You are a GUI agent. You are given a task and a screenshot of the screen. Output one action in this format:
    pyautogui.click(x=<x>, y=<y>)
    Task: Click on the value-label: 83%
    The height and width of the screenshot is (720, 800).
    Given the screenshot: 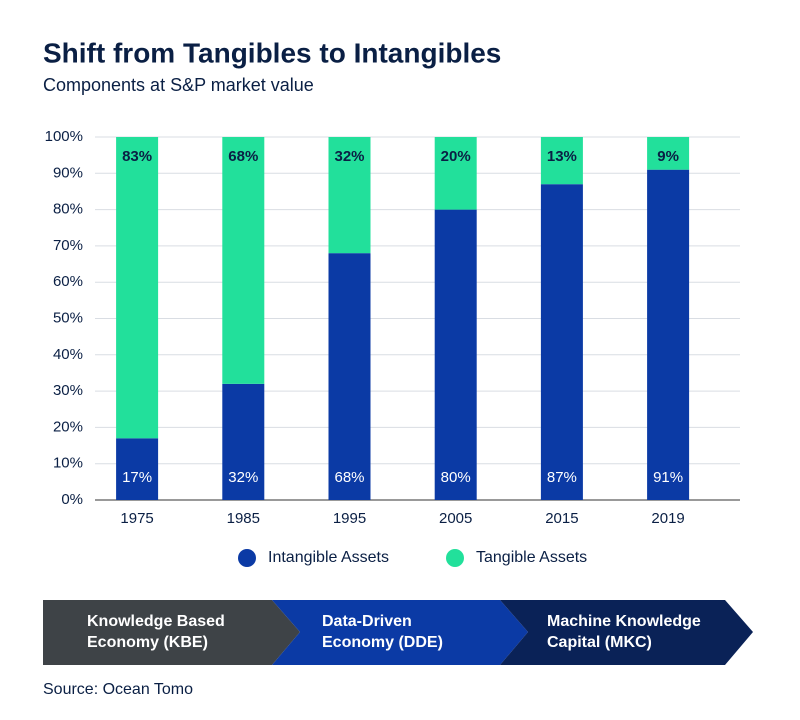 What is the action you would take?
    pyautogui.click(x=137, y=156)
    